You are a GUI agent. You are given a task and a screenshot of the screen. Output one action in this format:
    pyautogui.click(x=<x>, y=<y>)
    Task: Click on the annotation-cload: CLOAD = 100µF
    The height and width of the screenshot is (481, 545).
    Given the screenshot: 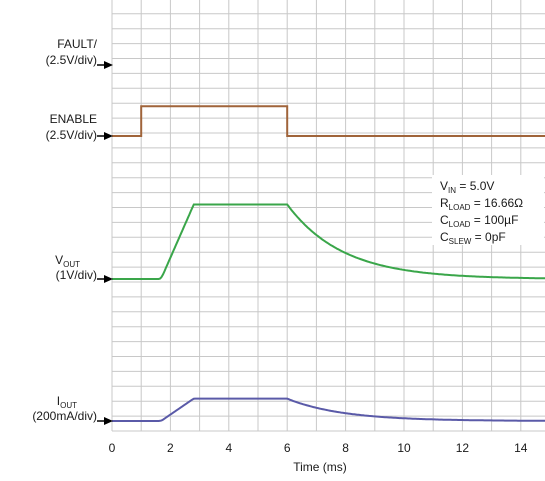 What is the action you would take?
    pyautogui.click(x=479, y=221)
    